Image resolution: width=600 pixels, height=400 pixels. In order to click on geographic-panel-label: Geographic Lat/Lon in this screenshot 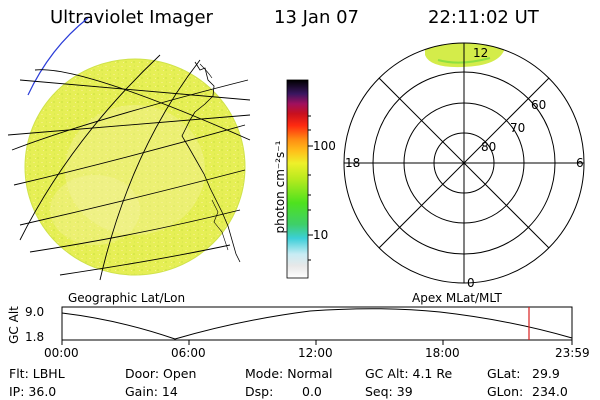, I will do `click(127, 298)`.